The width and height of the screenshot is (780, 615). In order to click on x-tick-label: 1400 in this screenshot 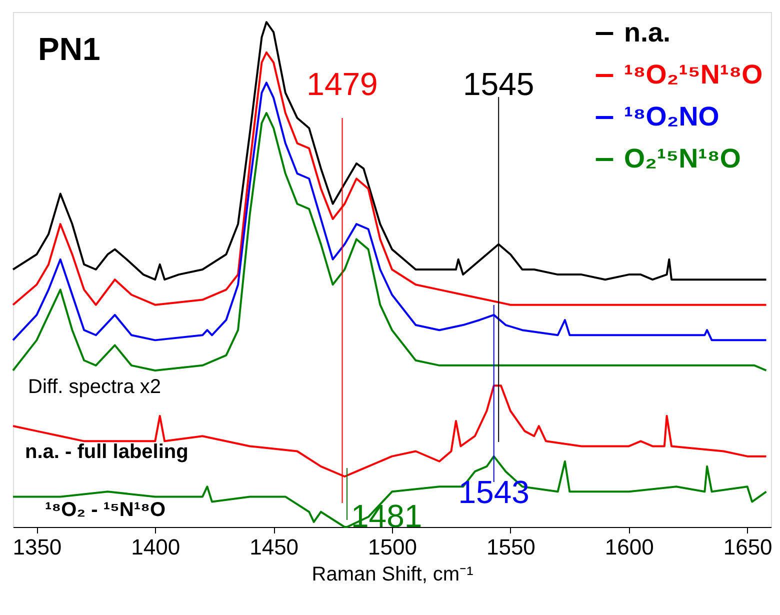, I will do `click(155, 547)`.